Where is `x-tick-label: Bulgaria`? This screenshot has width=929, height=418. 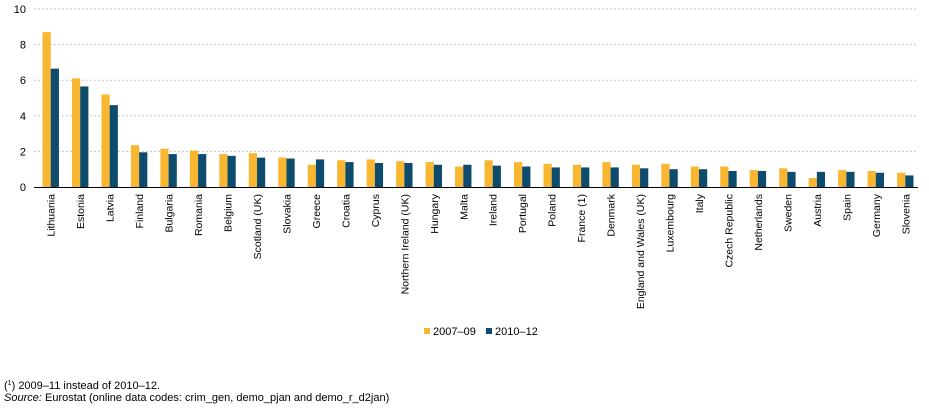 x-tick-label: Bulgaria is located at coordinates (170, 213).